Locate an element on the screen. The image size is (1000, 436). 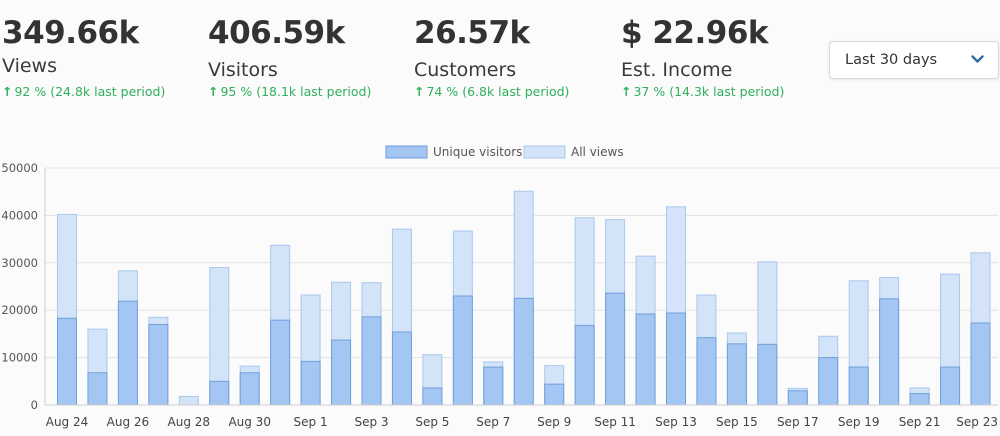
x-tick-label: Sep 7 is located at coordinates (493, 422).